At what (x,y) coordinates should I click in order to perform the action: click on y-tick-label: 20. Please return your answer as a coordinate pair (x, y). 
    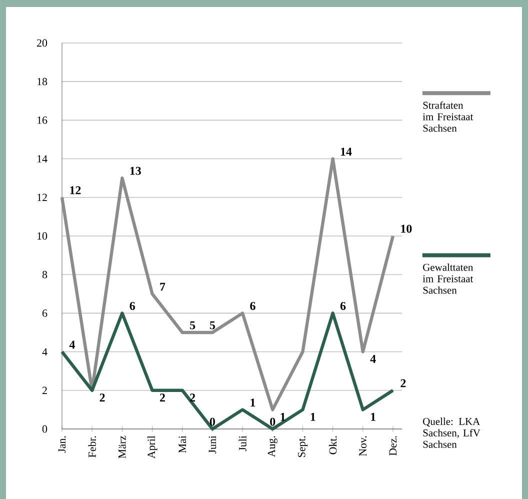
    Looking at the image, I should click on (42, 43).